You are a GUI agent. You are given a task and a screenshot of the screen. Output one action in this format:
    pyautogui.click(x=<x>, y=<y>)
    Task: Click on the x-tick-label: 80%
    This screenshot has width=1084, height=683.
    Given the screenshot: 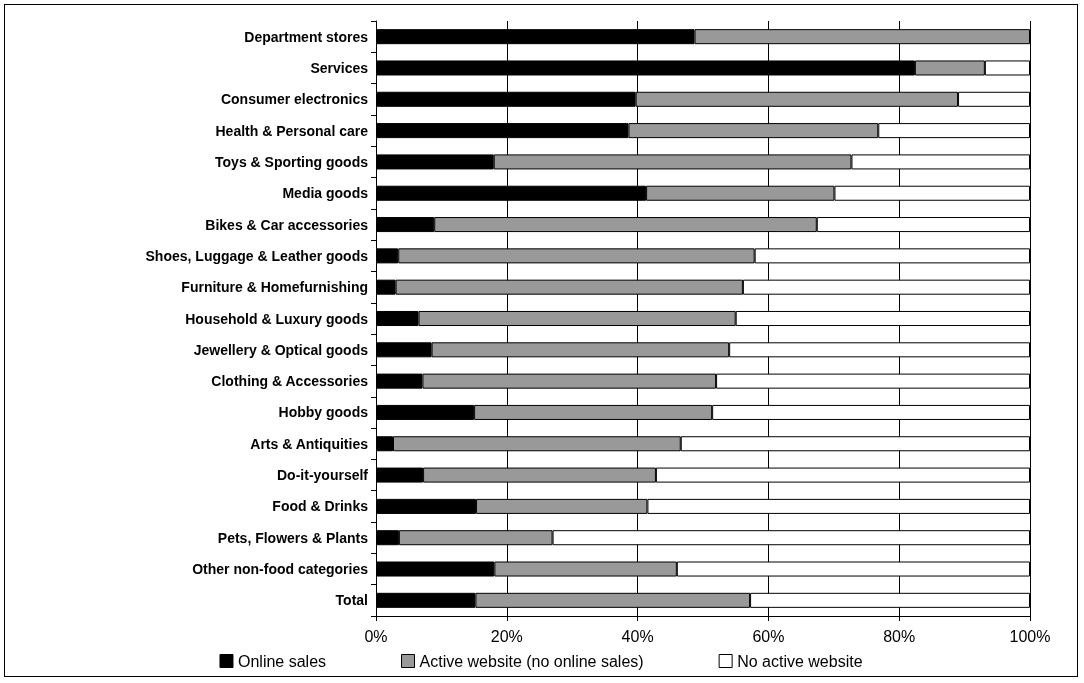 What is the action you would take?
    pyautogui.click(x=899, y=636)
    